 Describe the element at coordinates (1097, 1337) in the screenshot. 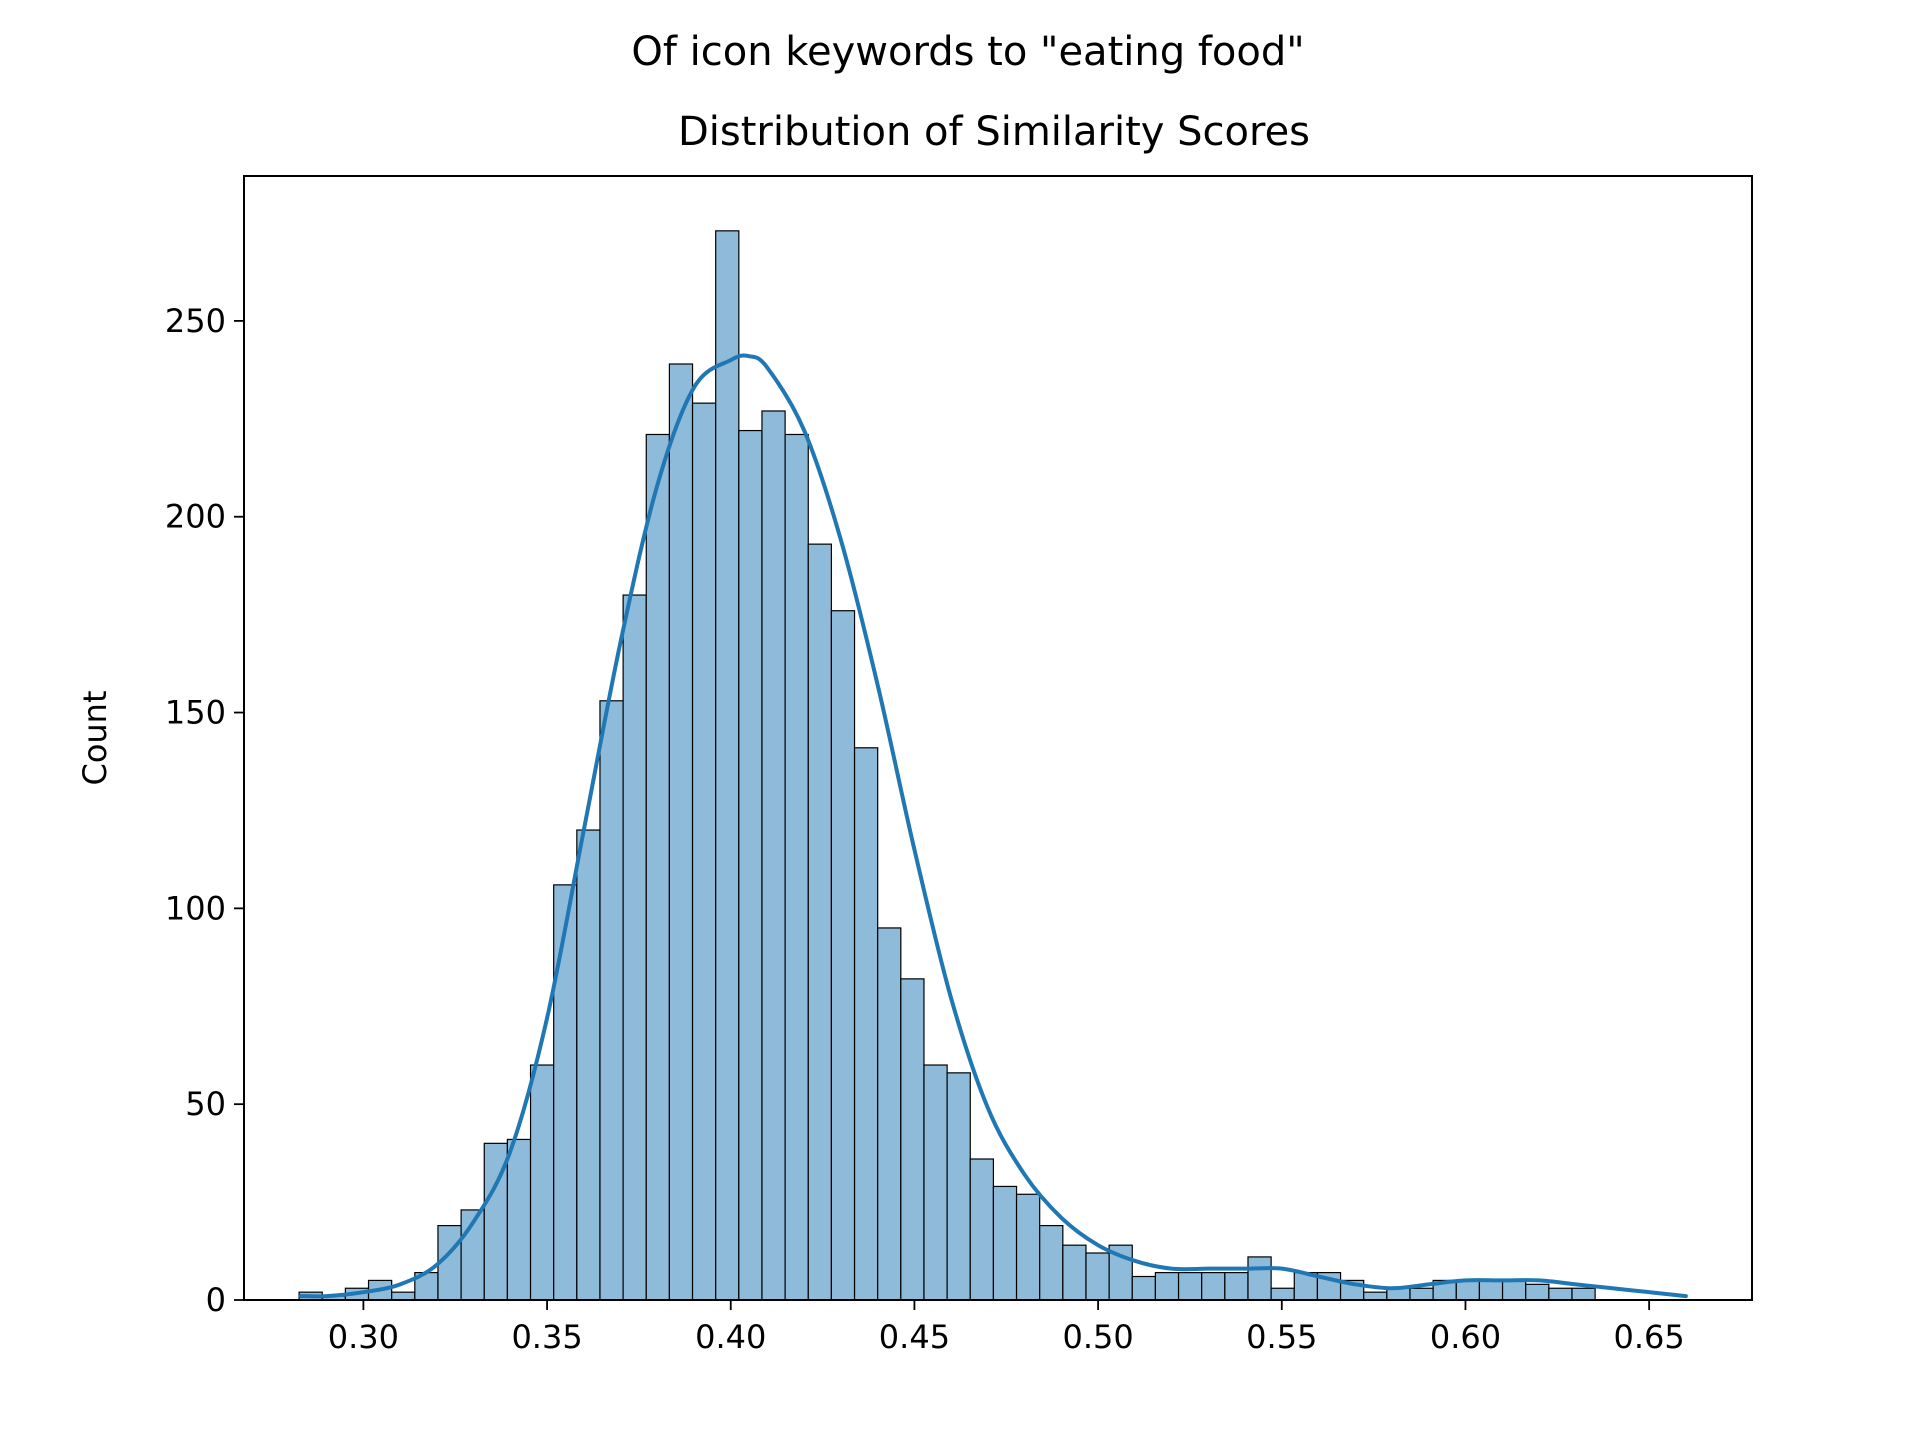

I see `x-tick-label: 0.50` at that location.